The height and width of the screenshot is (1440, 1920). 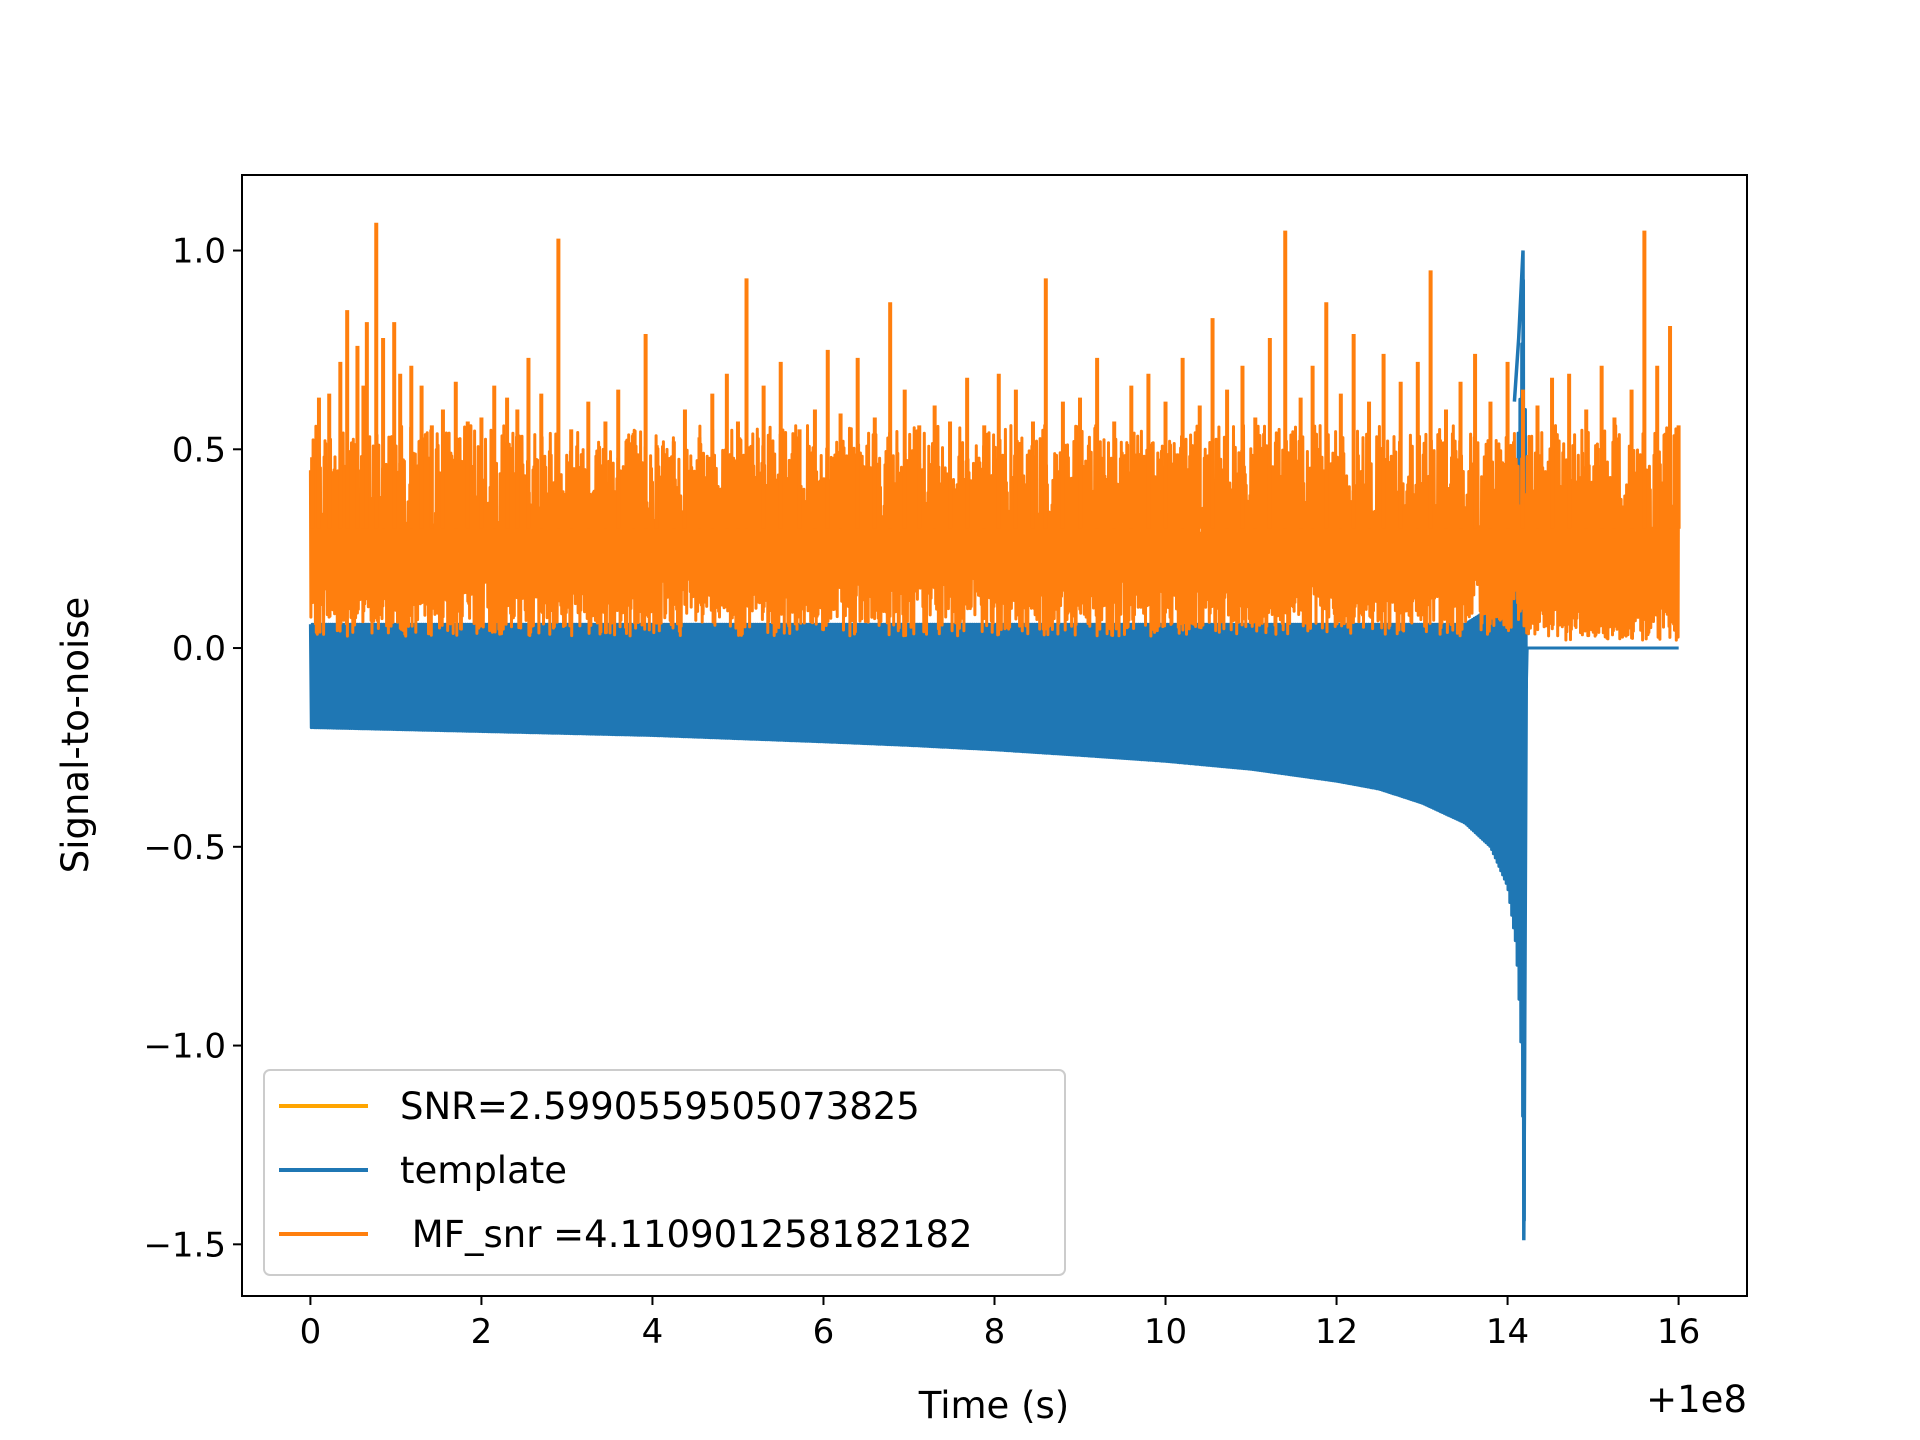 What do you see at coordinates (1678, 1332) in the screenshot?
I see `x-tick-label: 16` at bounding box center [1678, 1332].